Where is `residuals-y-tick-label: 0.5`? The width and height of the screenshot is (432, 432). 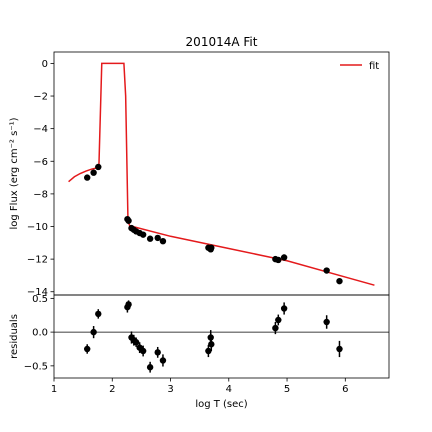
residuals-y-tick-label: 0.5 is located at coordinates (40, 299).